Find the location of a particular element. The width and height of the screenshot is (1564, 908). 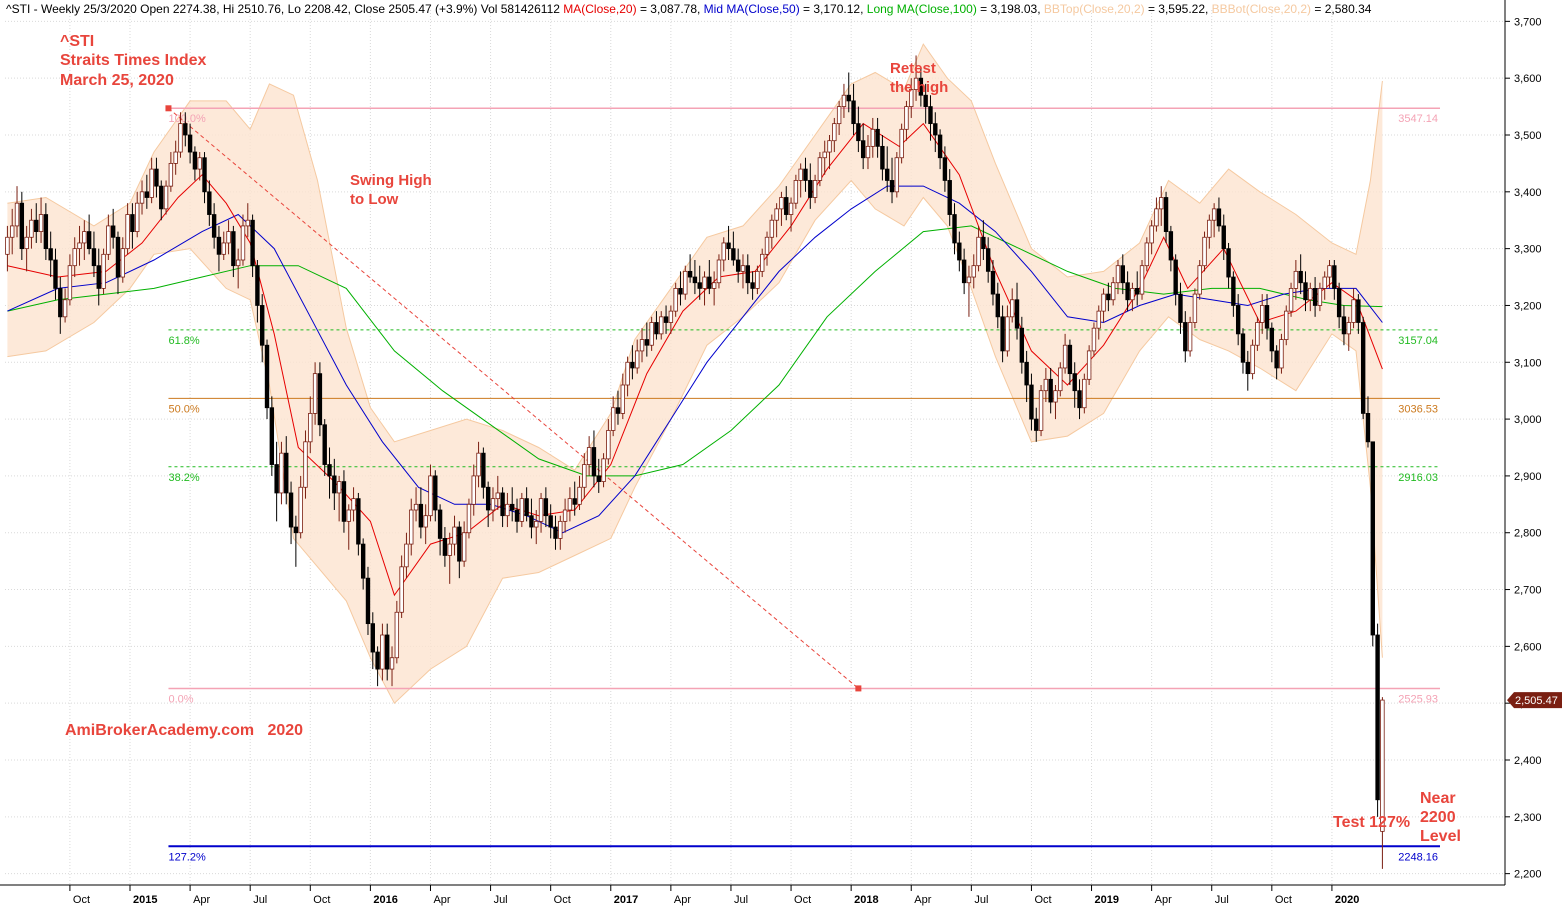

watermark-text: AmiBrokerAcademy.com 2020 is located at coordinates (184, 730).